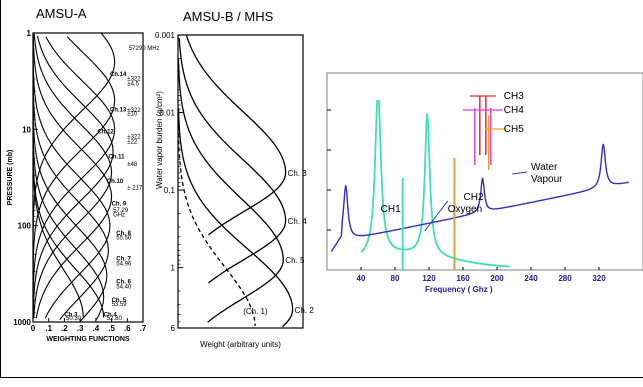 This screenshot has width=643, height=387. What do you see at coordinates (167, 113) in the screenshot?
I see `amsu-b-y-tick-label: 0.01` at bounding box center [167, 113].